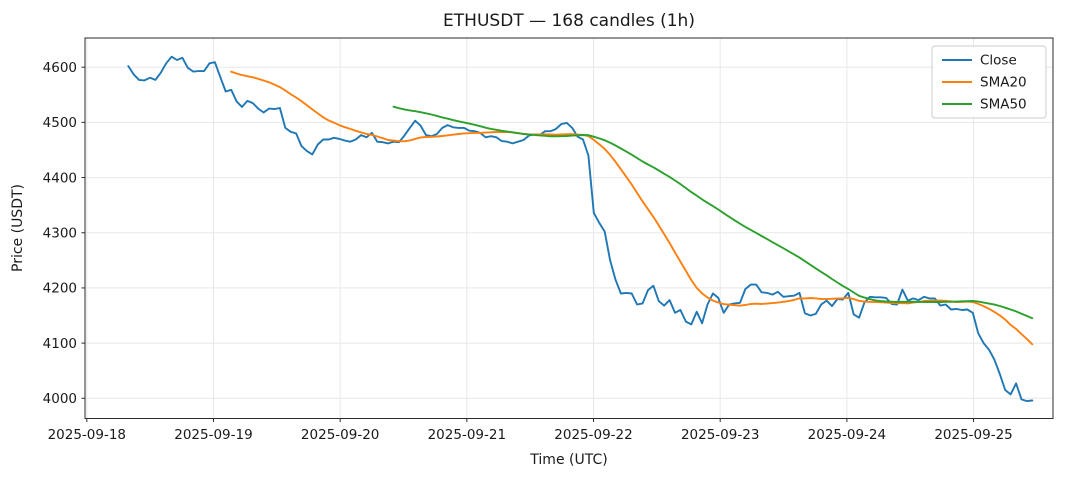  What do you see at coordinates (973, 435) in the screenshot?
I see `x-tick-label: 2025-09-25` at bounding box center [973, 435].